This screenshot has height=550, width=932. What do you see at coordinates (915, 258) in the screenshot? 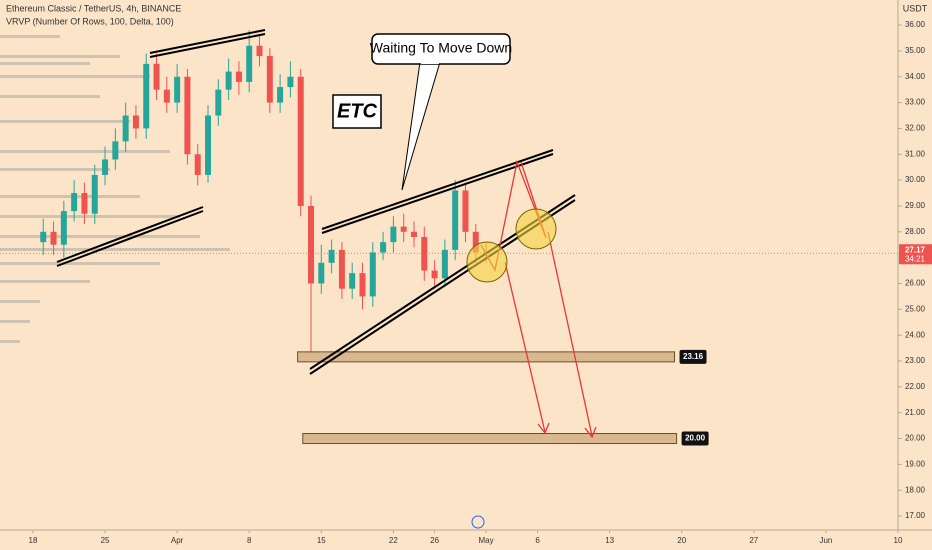
I see `countdown-label: 34:21` at bounding box center [915, 258].